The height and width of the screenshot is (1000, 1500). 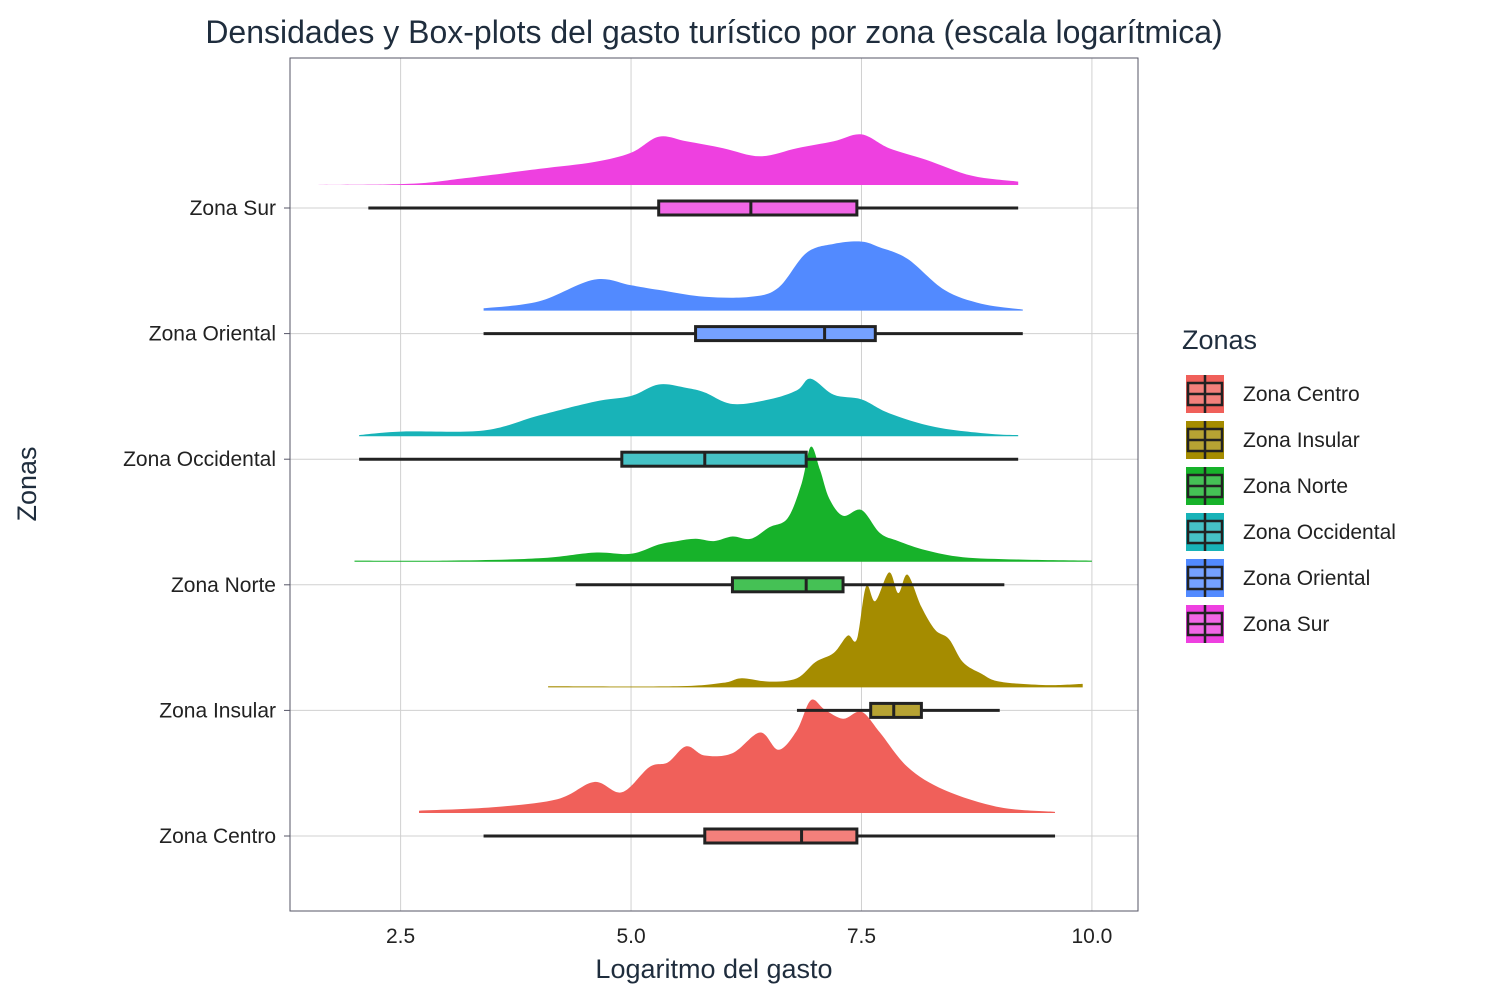 I want to click on boxplot-zona-norte, so click(x=790, y=585).